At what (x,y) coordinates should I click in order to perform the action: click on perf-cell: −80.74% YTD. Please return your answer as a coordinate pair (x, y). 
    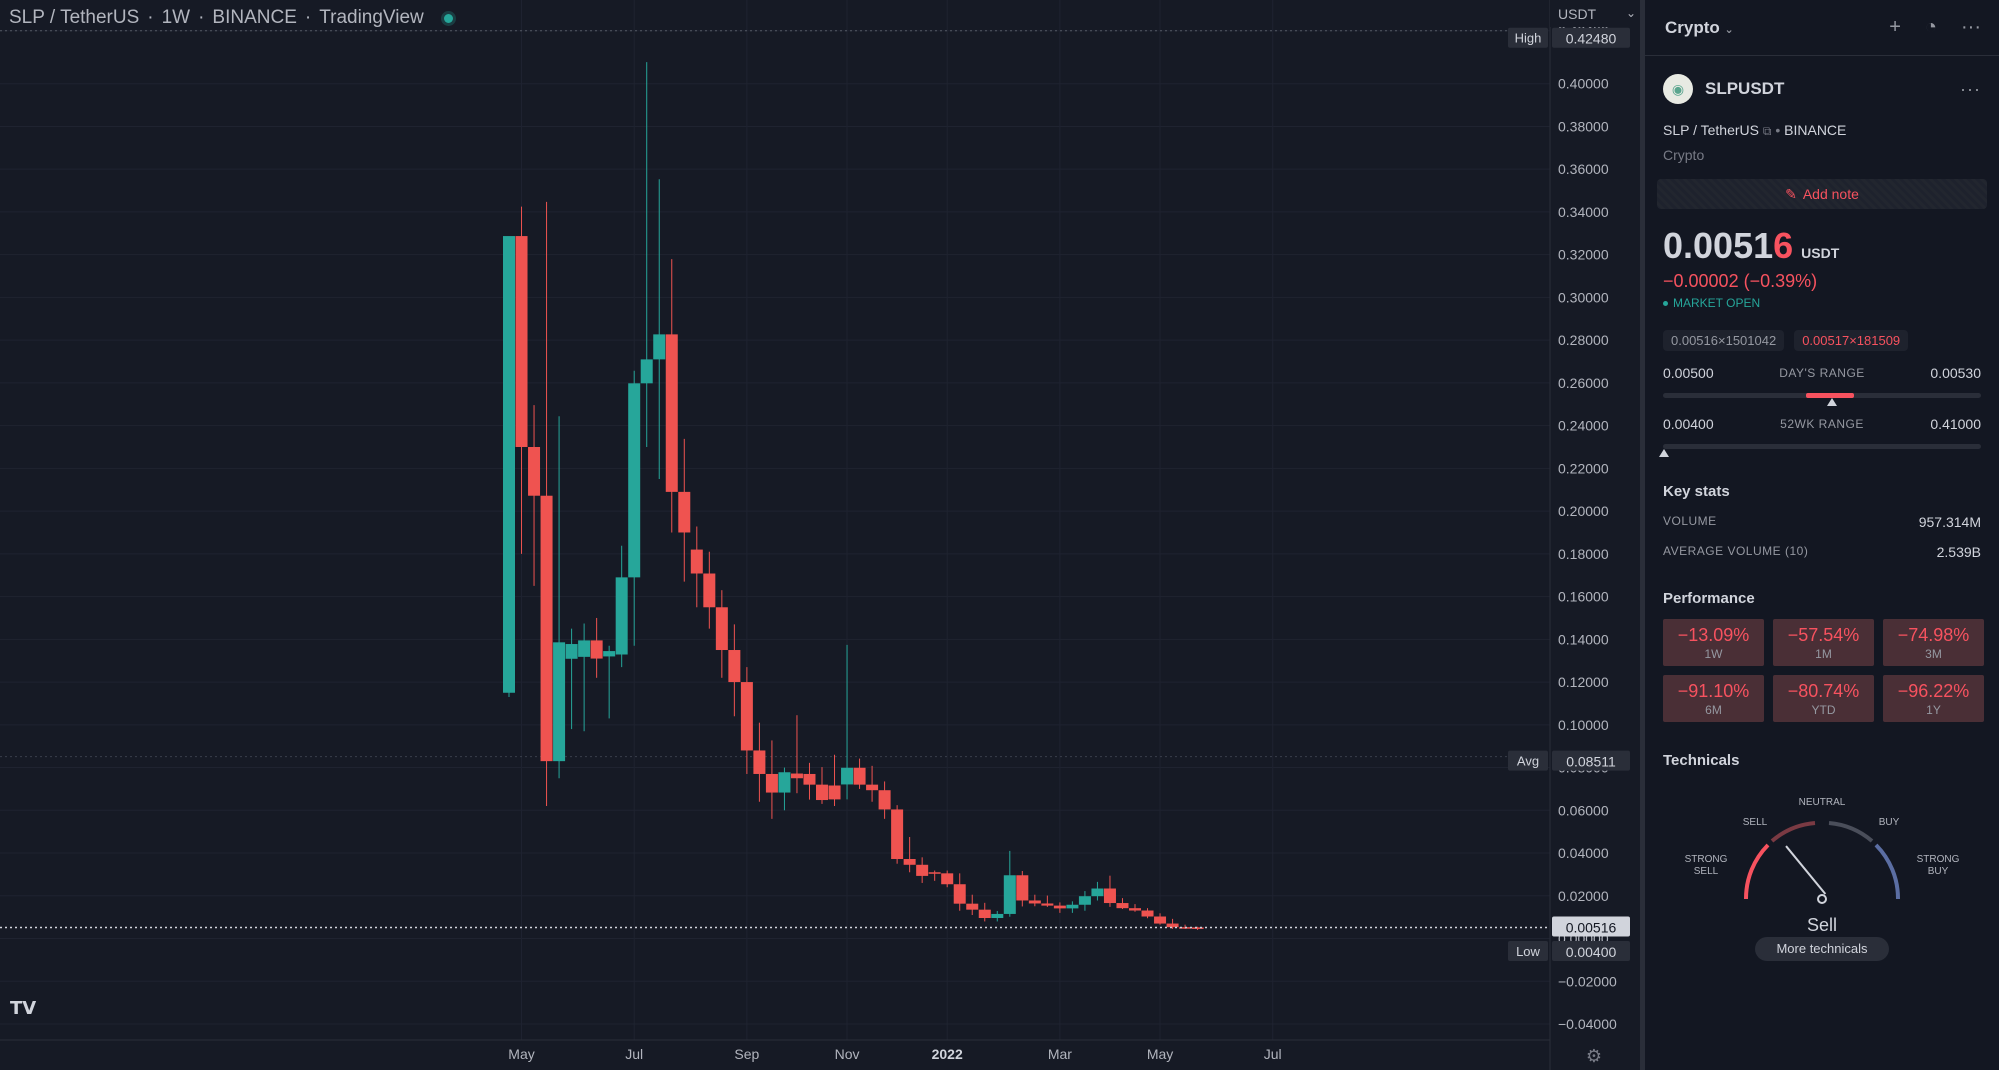
    Looking at the image, I should click on (1823, 698).